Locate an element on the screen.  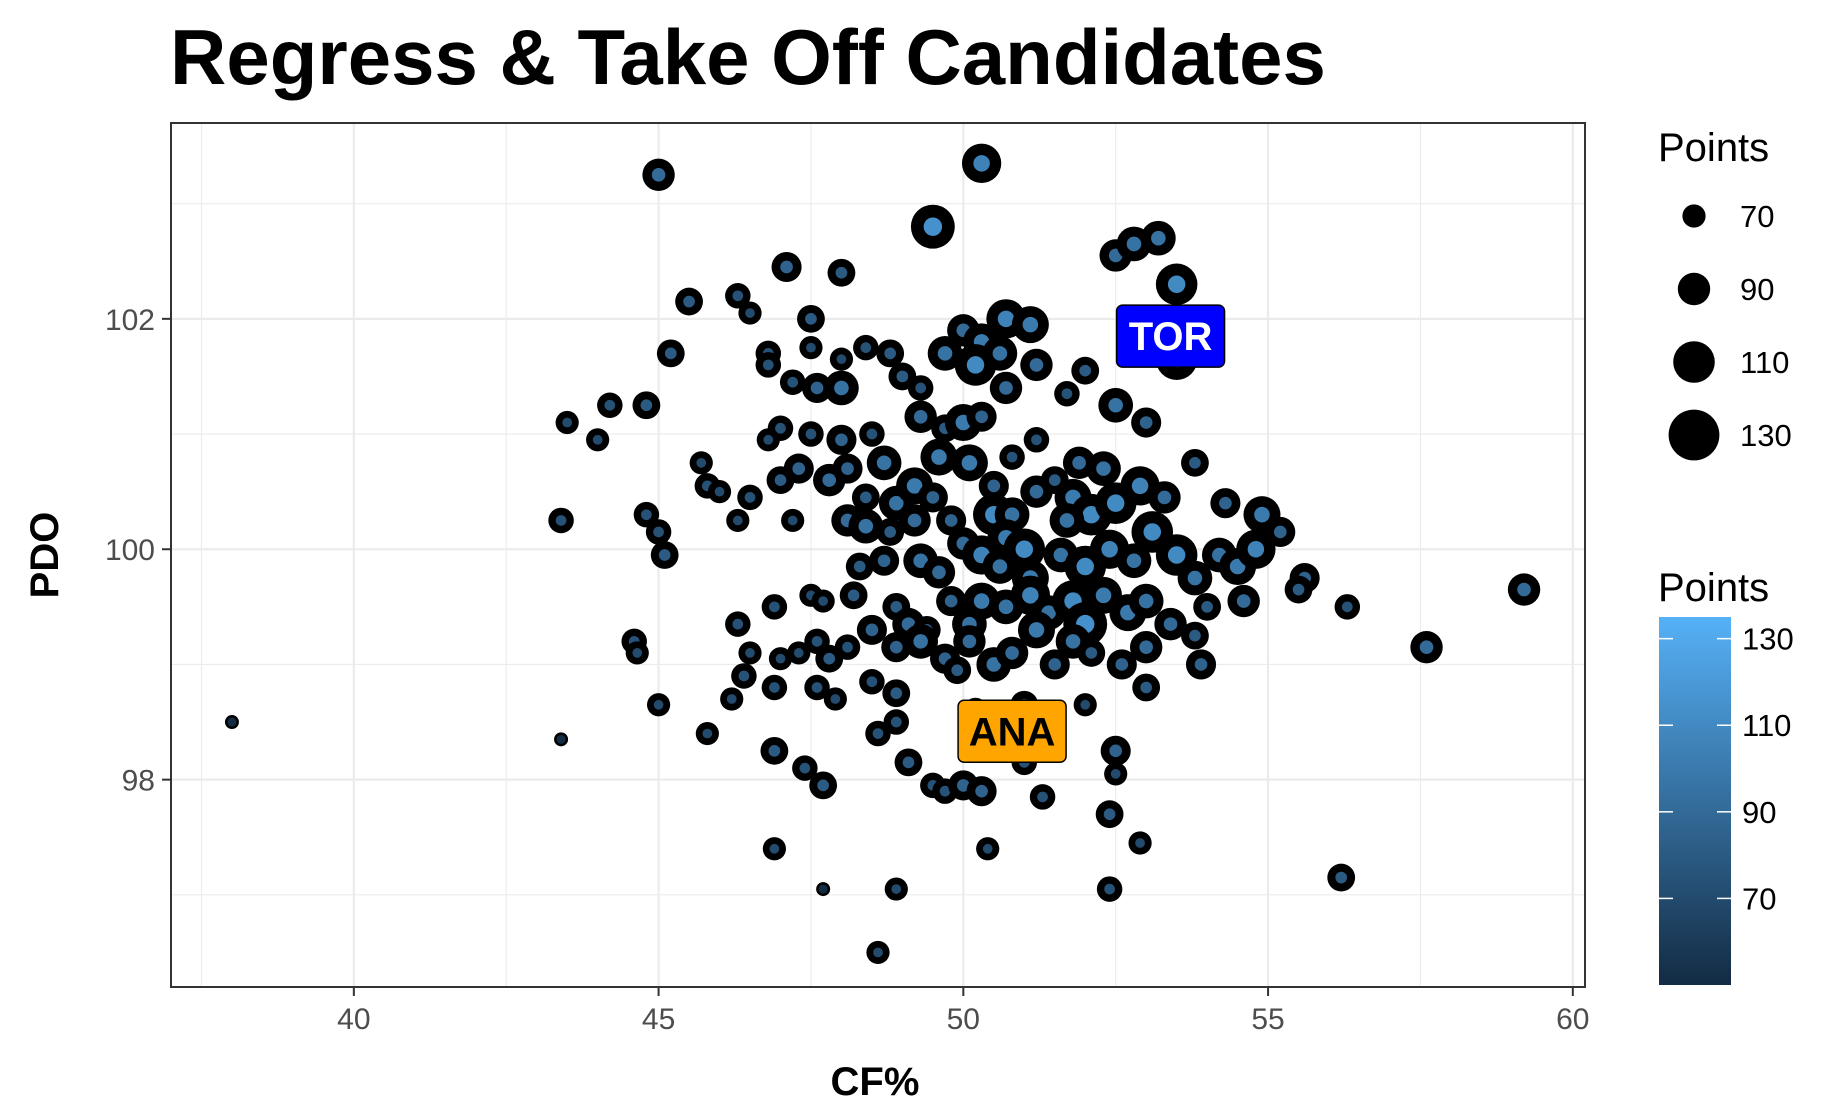
x-tick-label: 55 is located at coordinates (1267, 1019).